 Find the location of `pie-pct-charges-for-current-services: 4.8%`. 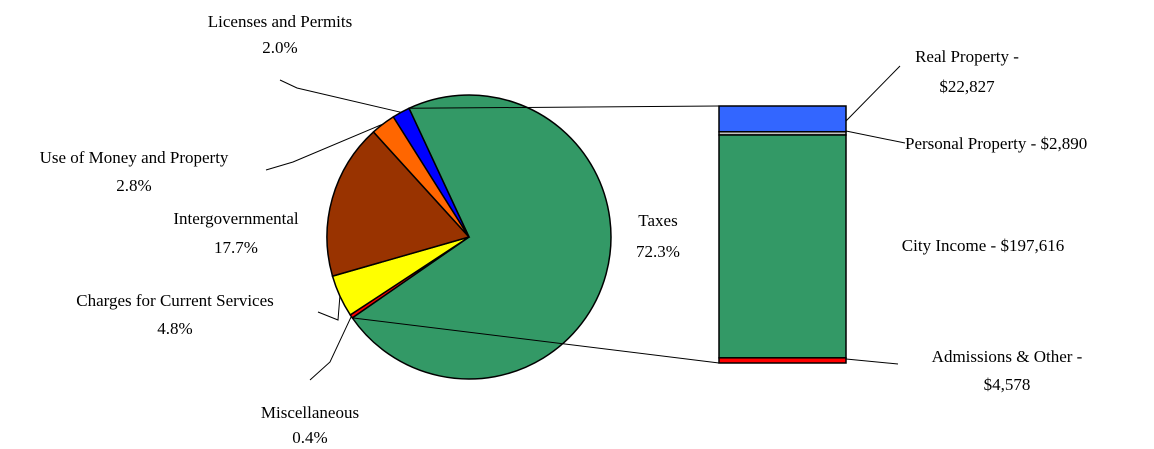

pie-pct-charges-for-current-services: 4.8% is located at coordinates (174, 328).